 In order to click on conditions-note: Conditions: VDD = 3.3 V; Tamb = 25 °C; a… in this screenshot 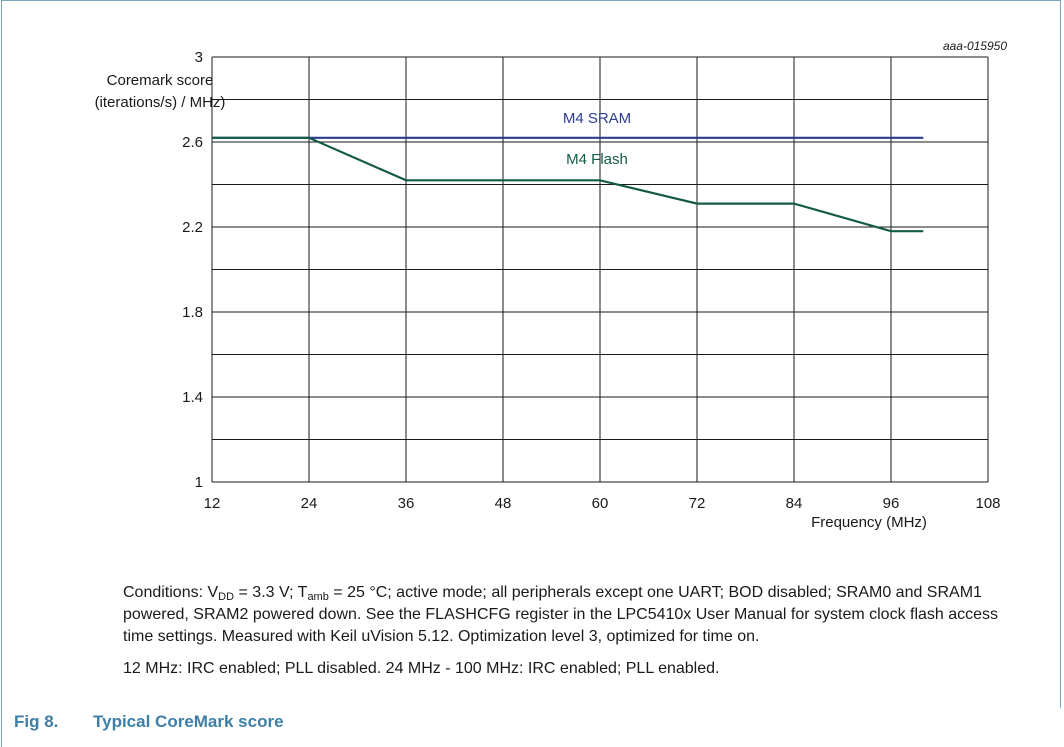, I will do `click(573, 631)`.